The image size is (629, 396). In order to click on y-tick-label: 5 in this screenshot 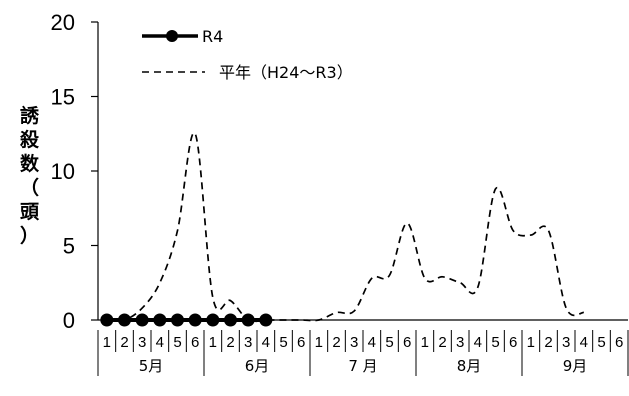, I will do `click(69, 246)`.